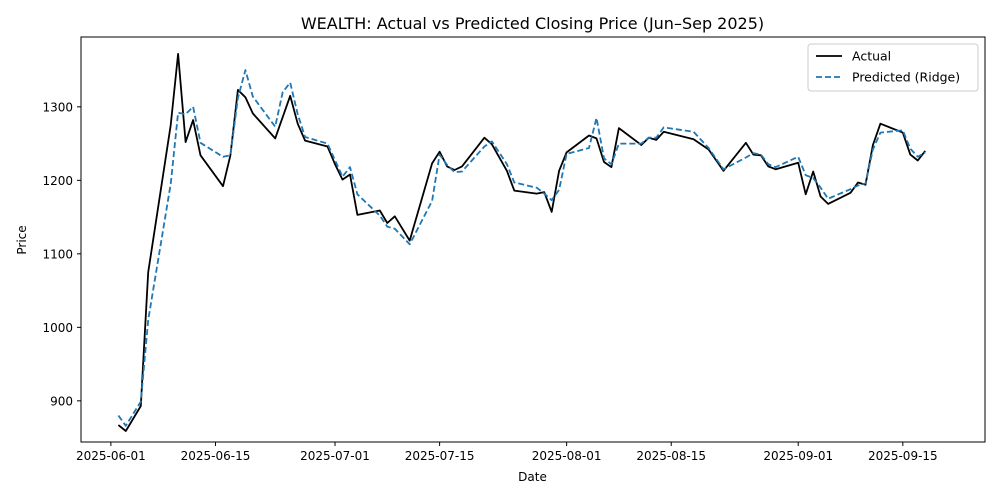 Image resolution: width=1000 pixels, height=500 pixels. I want to click on x-tick-label: 2025-09-15, so click(903, 456).